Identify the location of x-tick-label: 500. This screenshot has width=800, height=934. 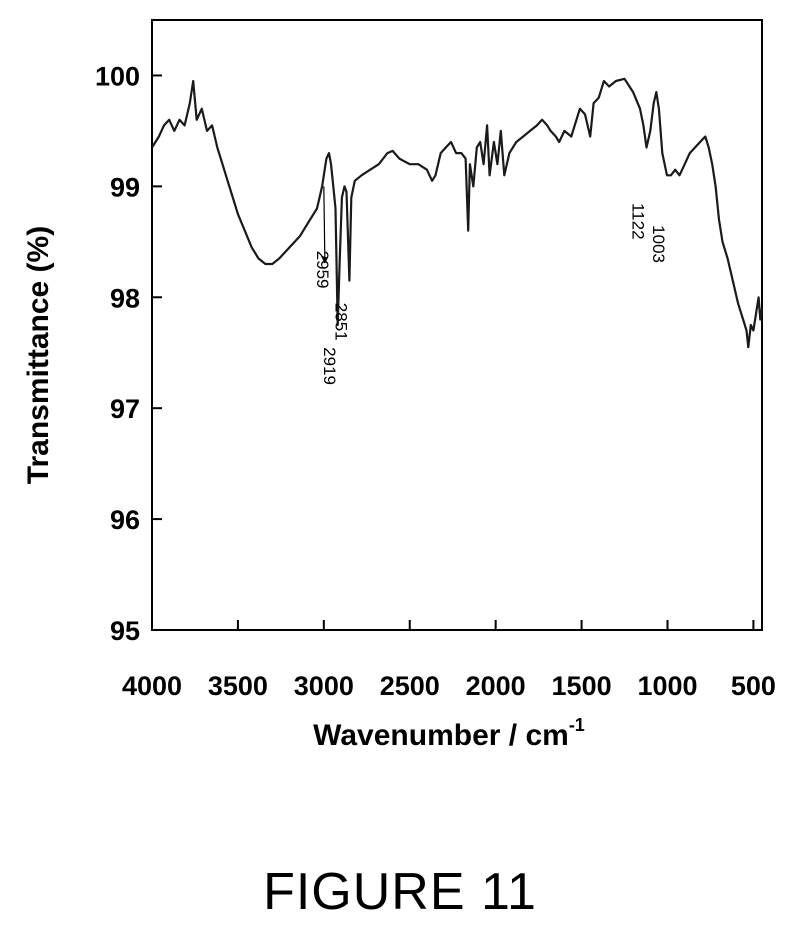
(753, 686).